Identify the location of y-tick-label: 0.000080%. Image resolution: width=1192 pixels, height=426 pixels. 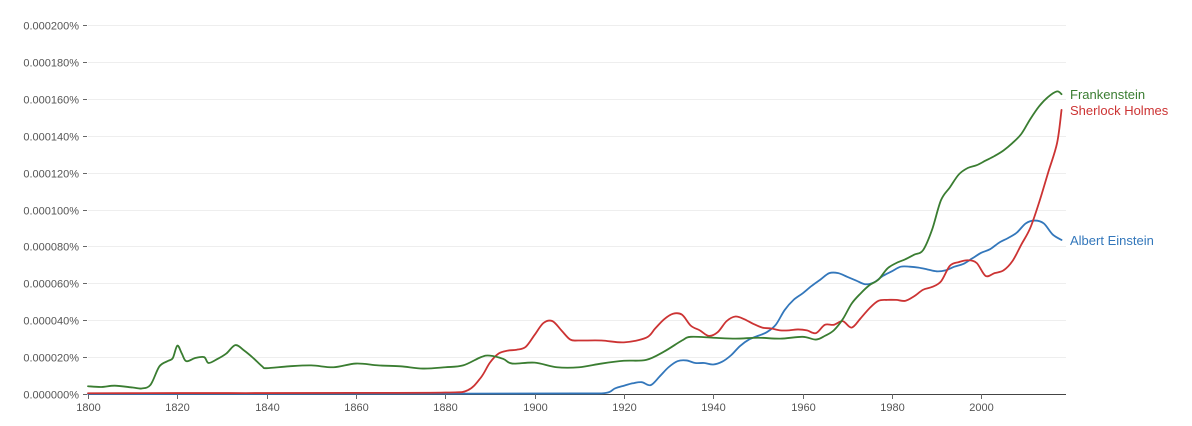
(51, 248).